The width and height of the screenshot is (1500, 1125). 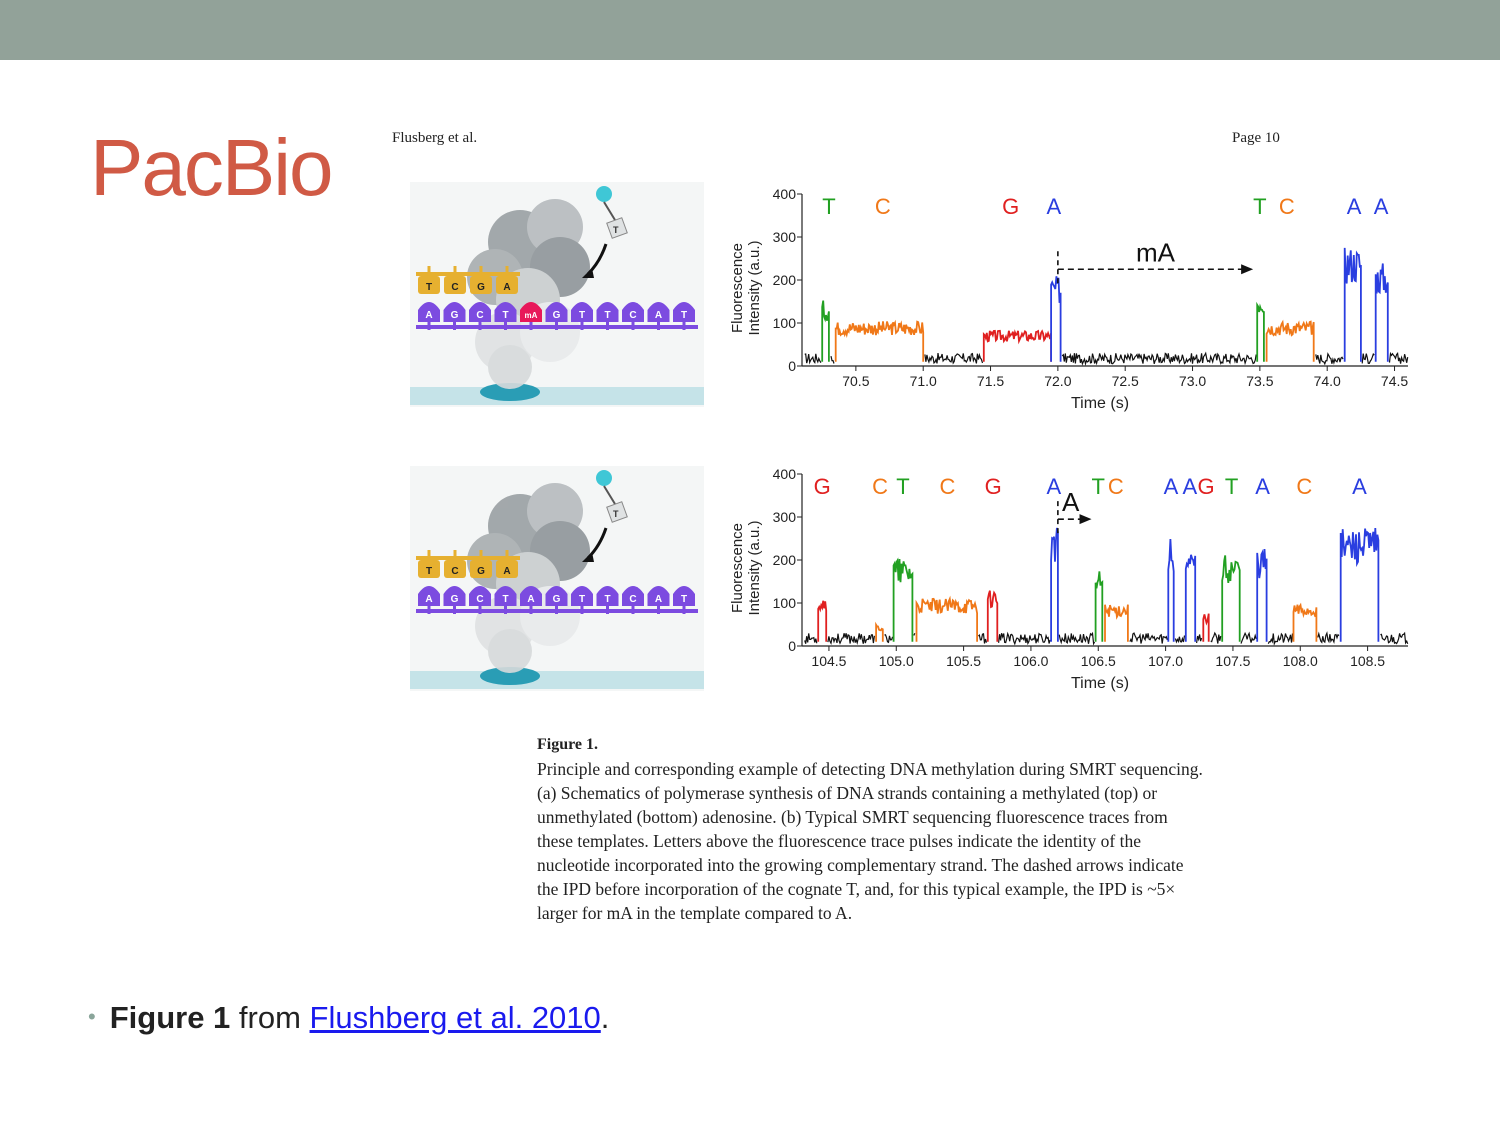 What do you see at coordinates (1232, 661) in the screenshot?
I see `x-tick-label: 107.5` at bounding box center [1232, 661].